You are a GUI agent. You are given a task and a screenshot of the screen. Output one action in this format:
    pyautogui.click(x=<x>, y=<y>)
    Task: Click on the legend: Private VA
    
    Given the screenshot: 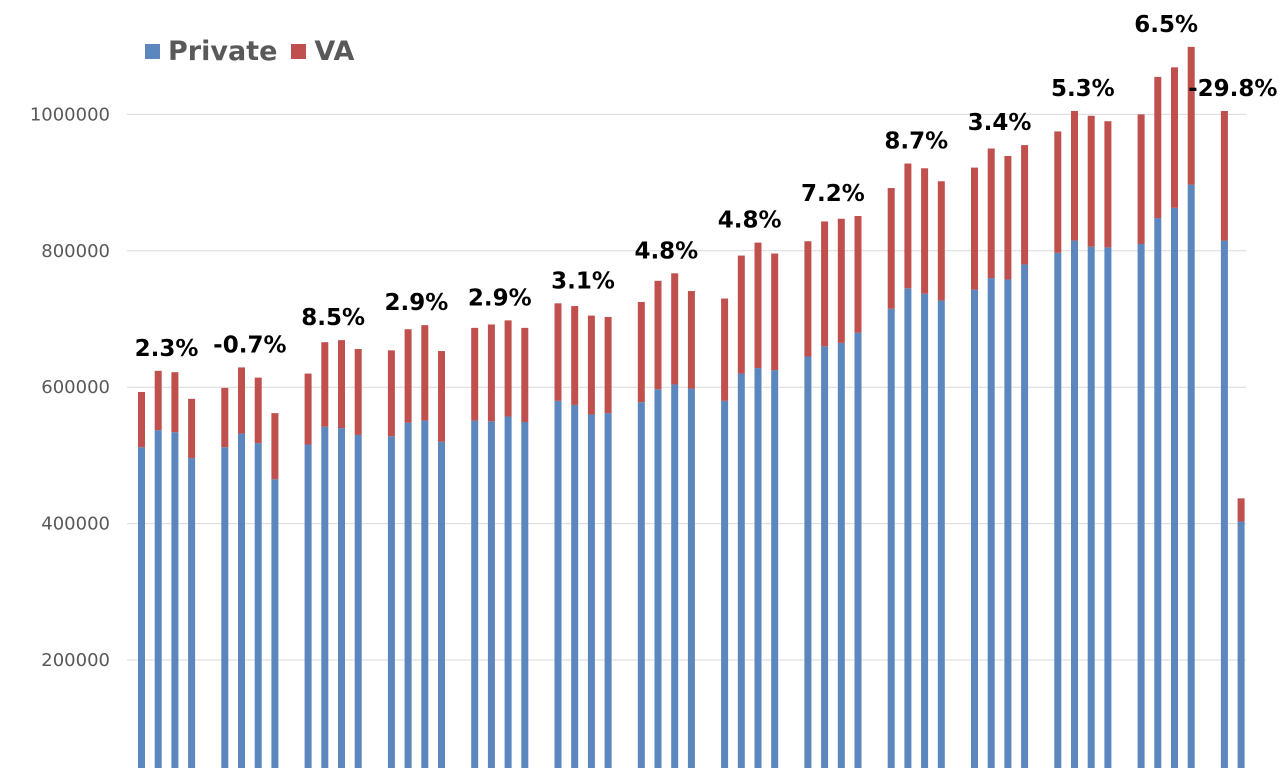 What is the action you would take?
    pyautogui.click(x=256, y=51)
    